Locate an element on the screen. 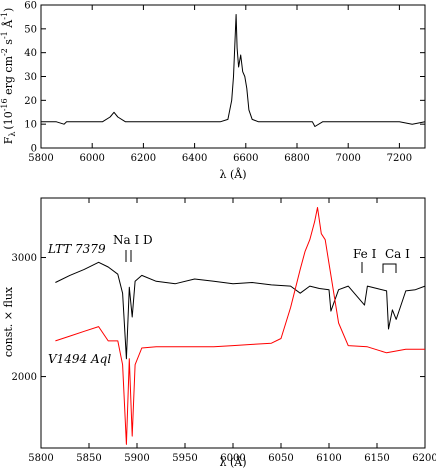  bottom-x-tick-label: 5800 is located at coordinates (40, 458).